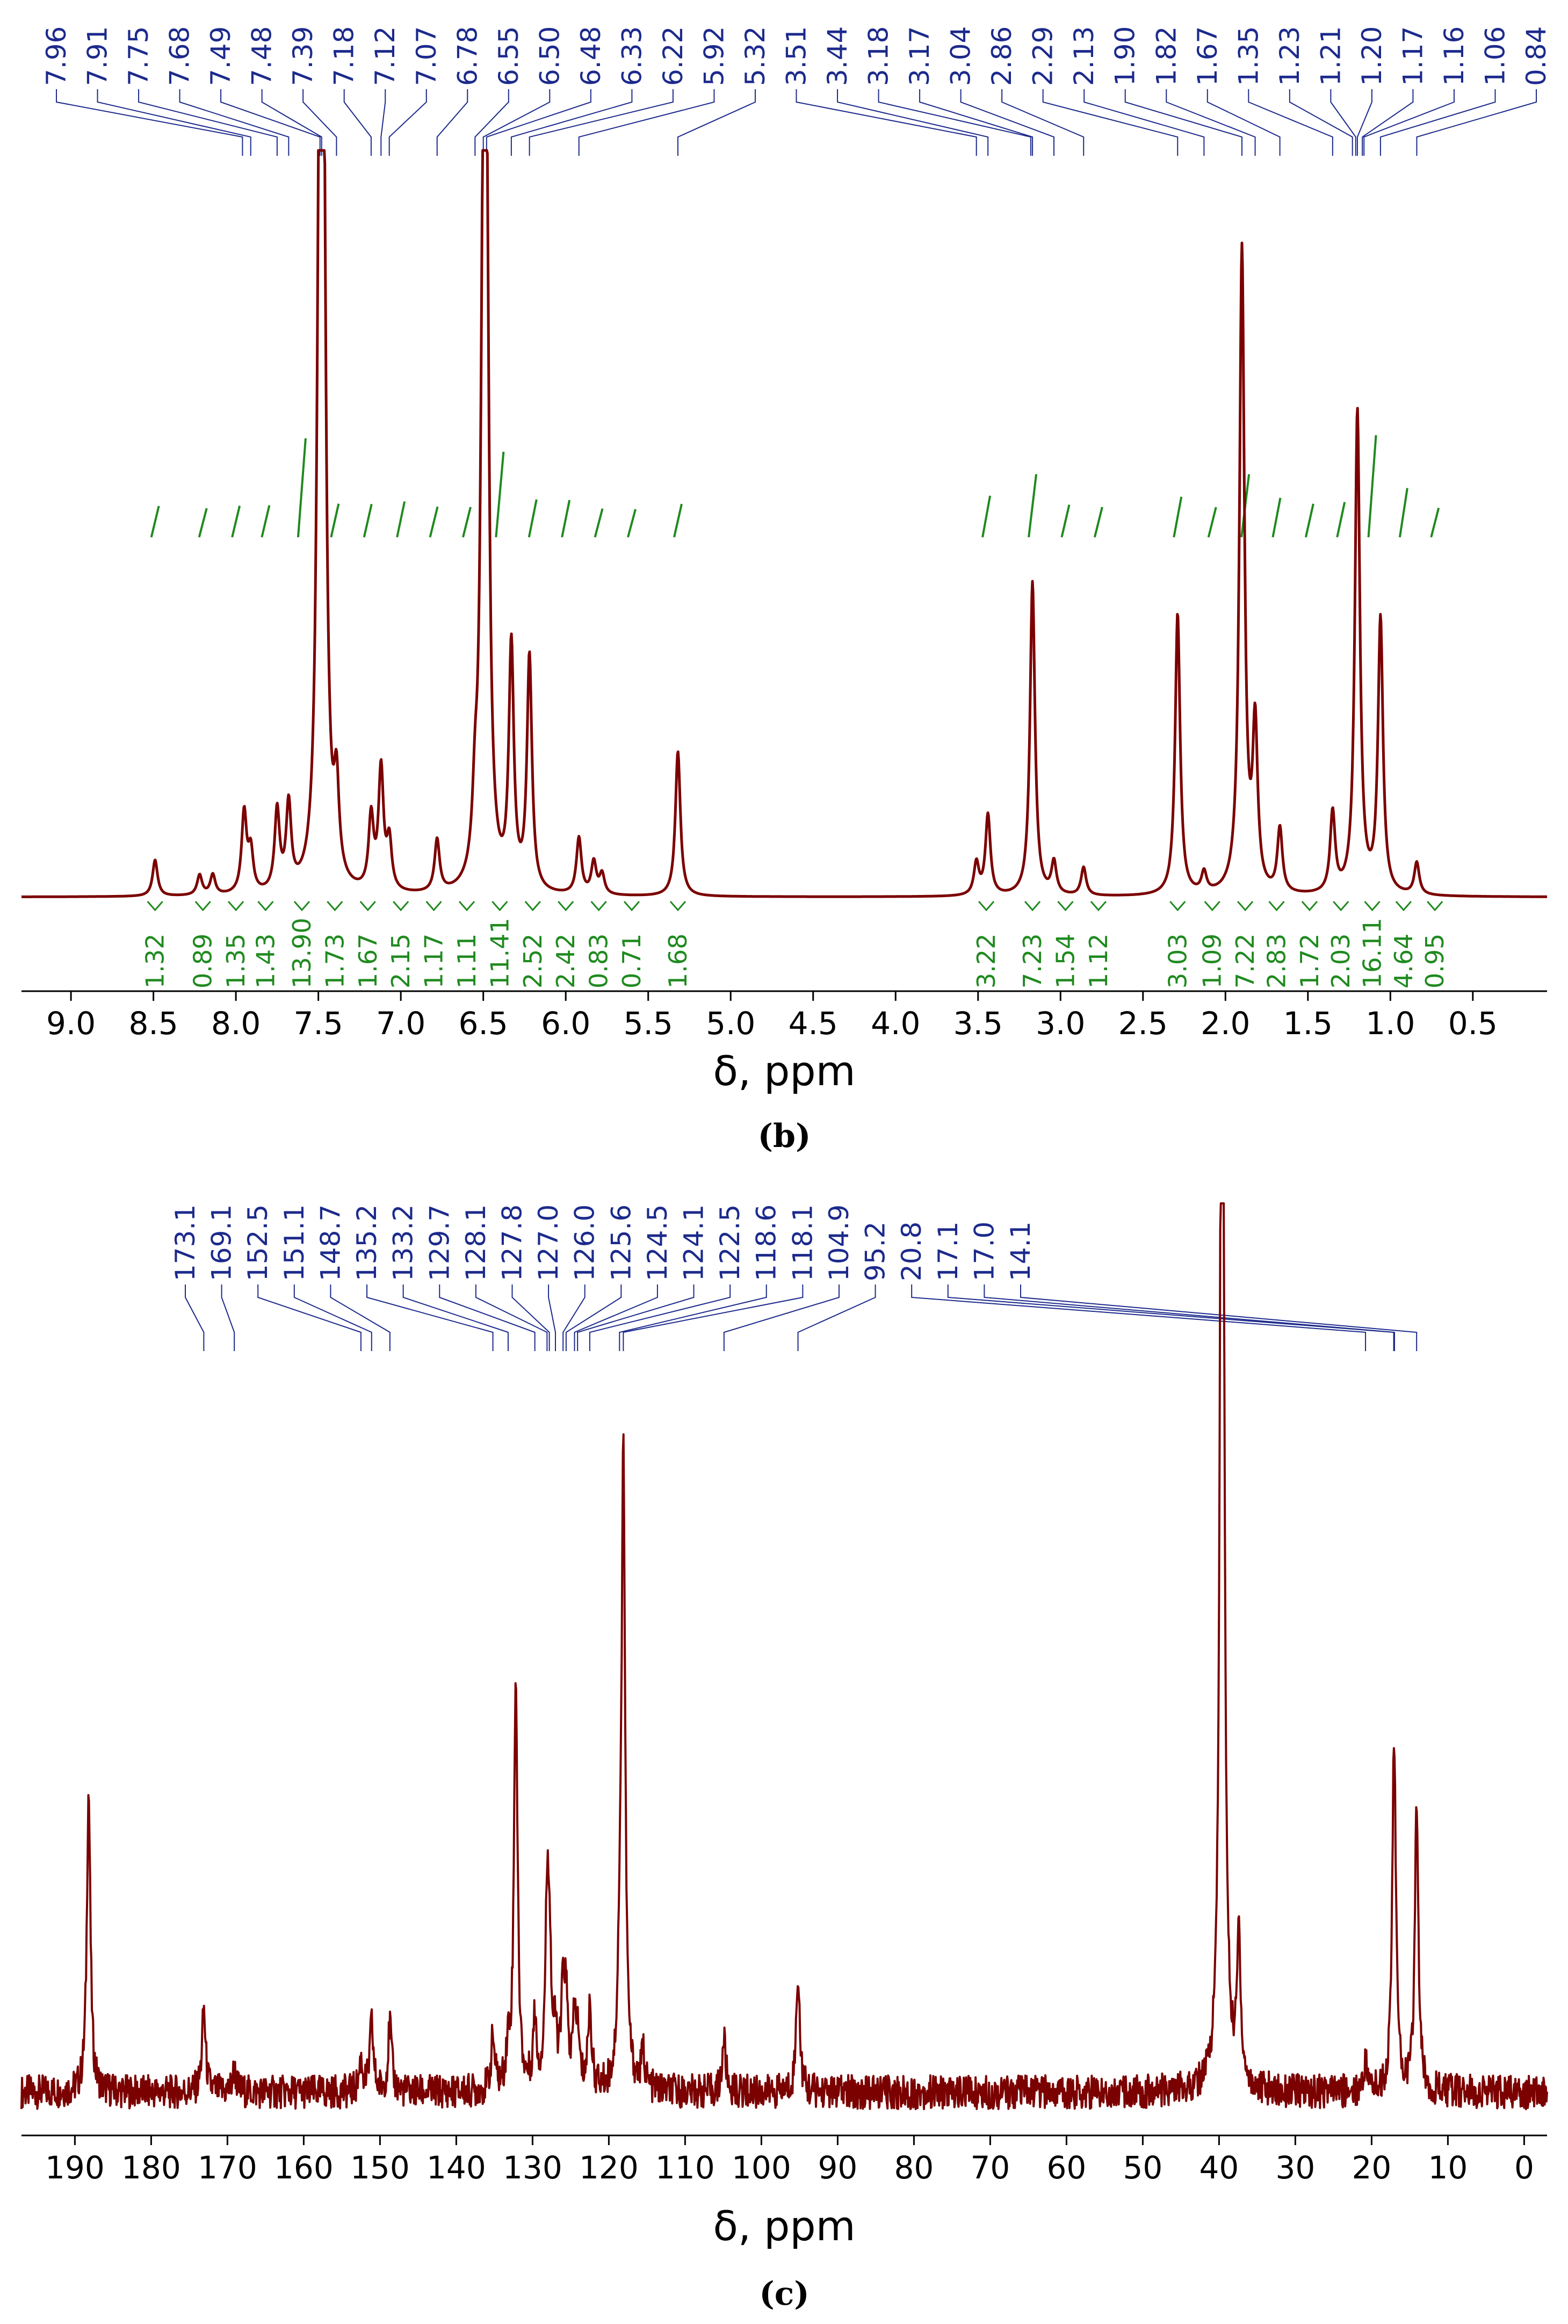 Image resolution: width=1568 pixels, height=2324 pixels. I want to click on x-tick-label: 5.5, so click(648, 1023).